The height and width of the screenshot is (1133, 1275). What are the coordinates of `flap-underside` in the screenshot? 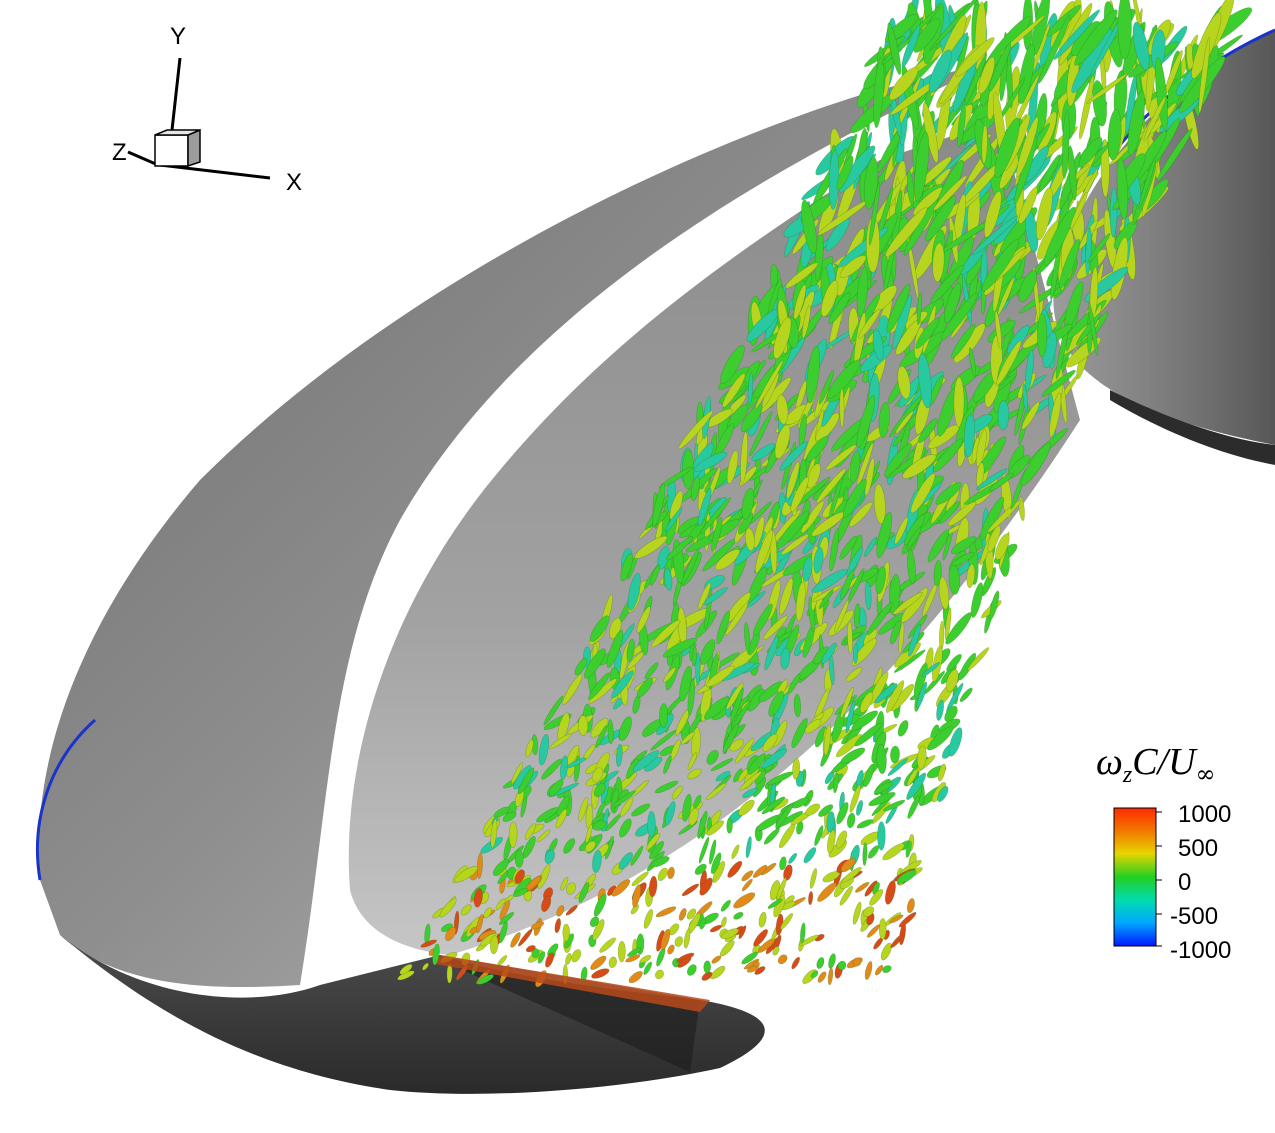 It's located at (1192, 427).